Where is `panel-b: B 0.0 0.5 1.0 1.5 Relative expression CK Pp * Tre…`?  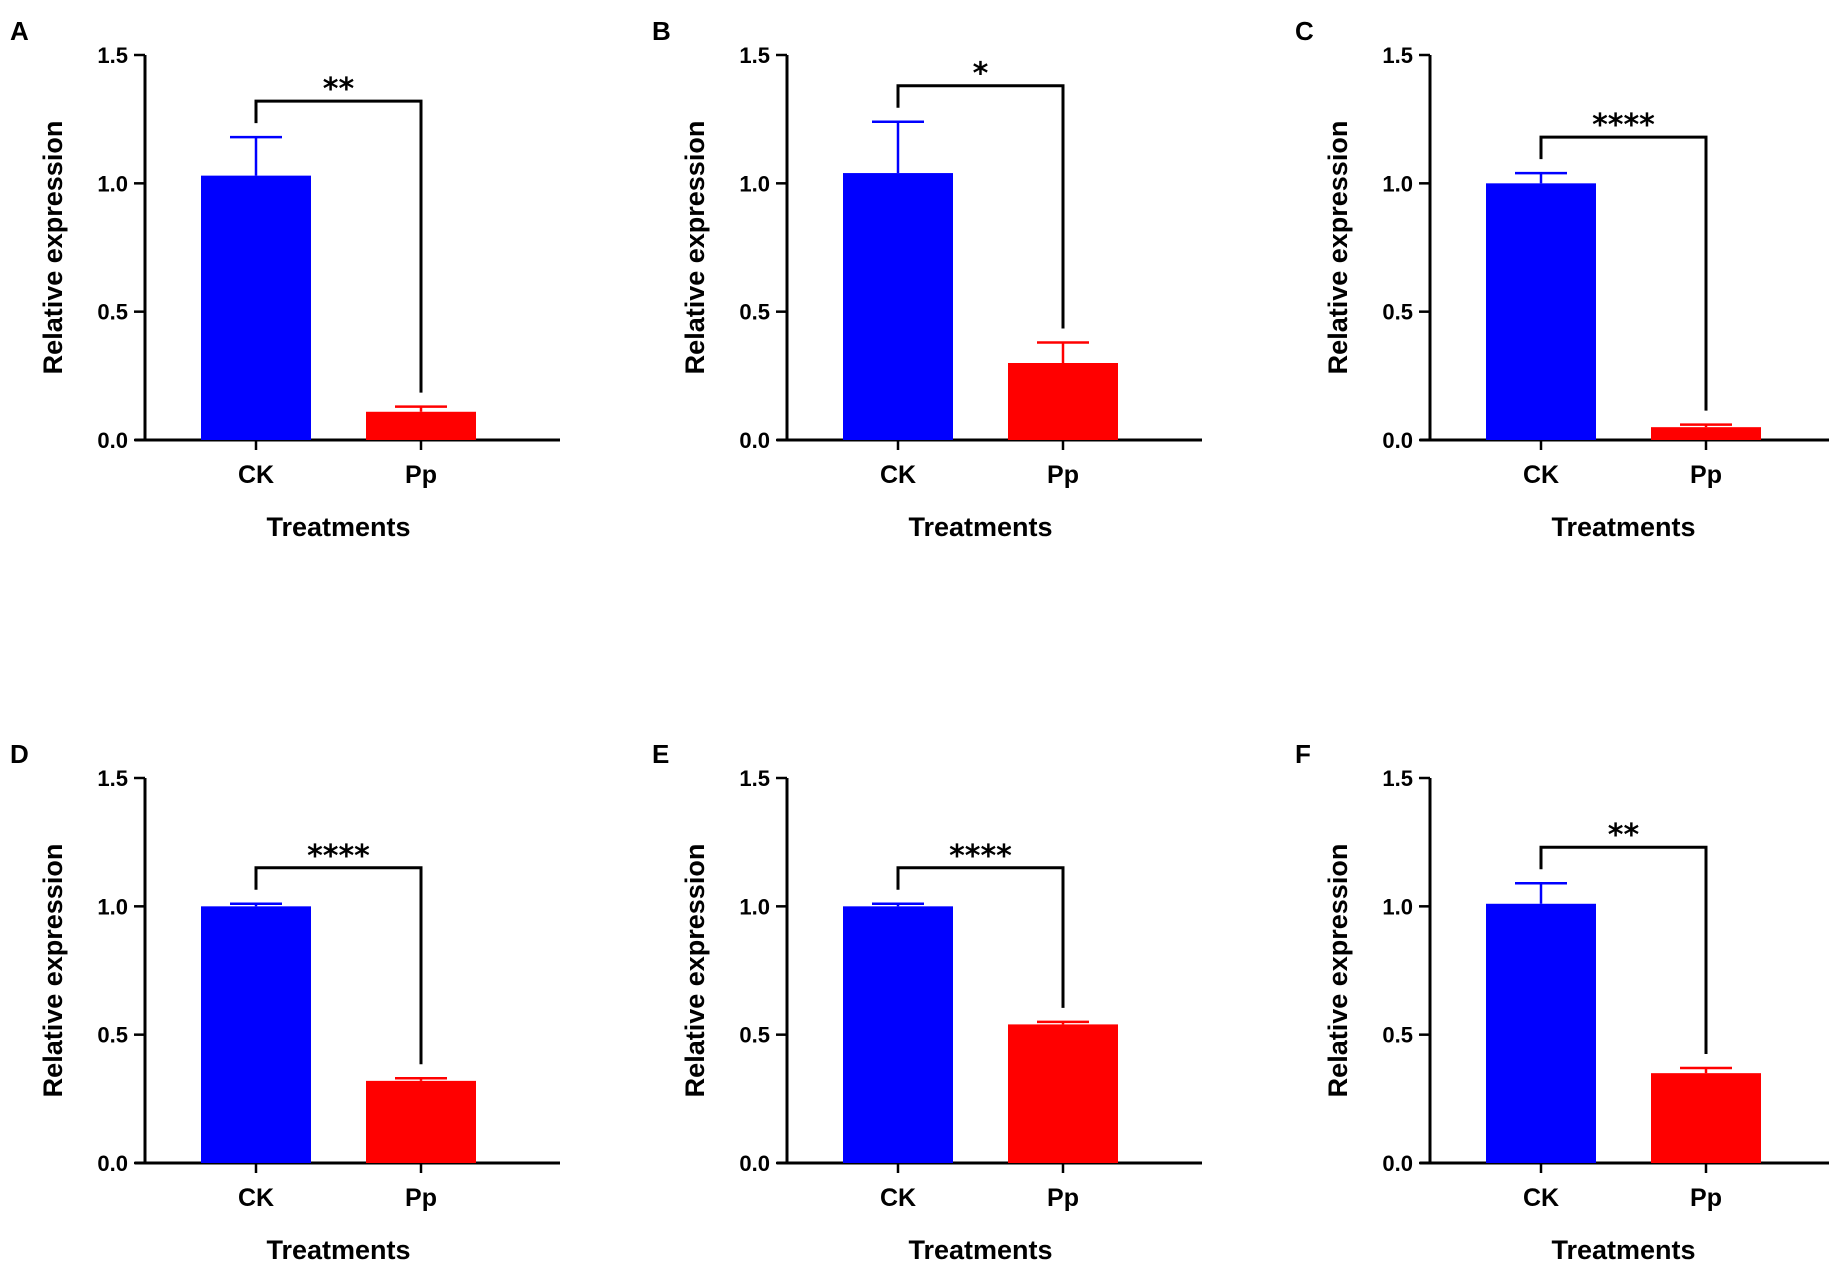
panel-b: B 0.0 0.5 1.0 1.5 Relative expression CK Pp * Tre… is located at coordinates (927, 279).